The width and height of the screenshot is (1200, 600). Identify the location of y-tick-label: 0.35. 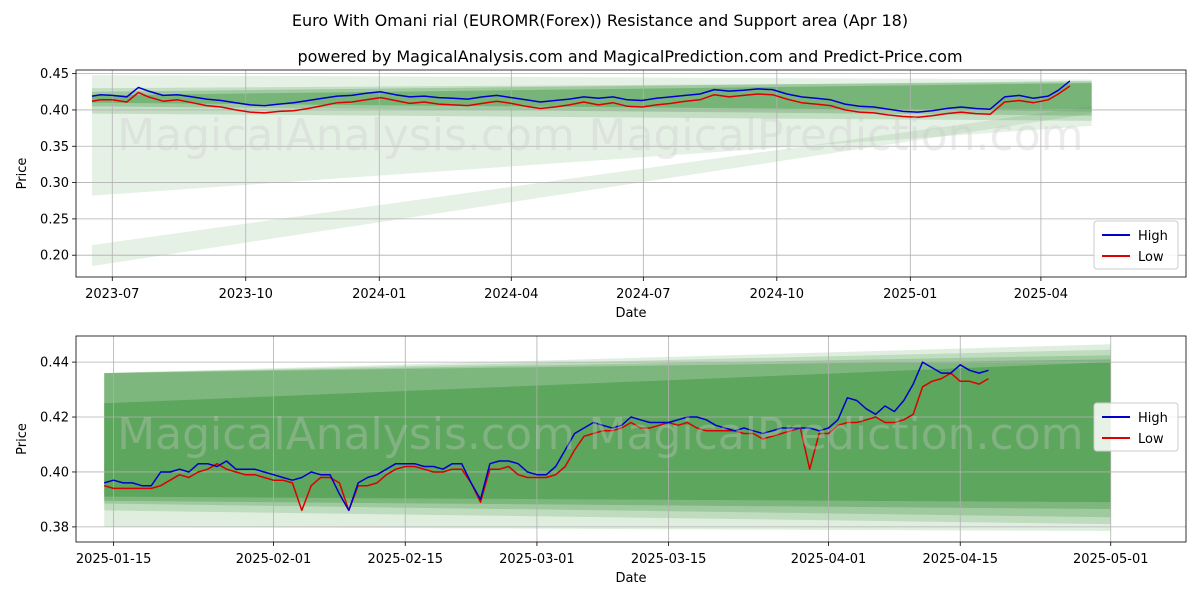
(54, 147).